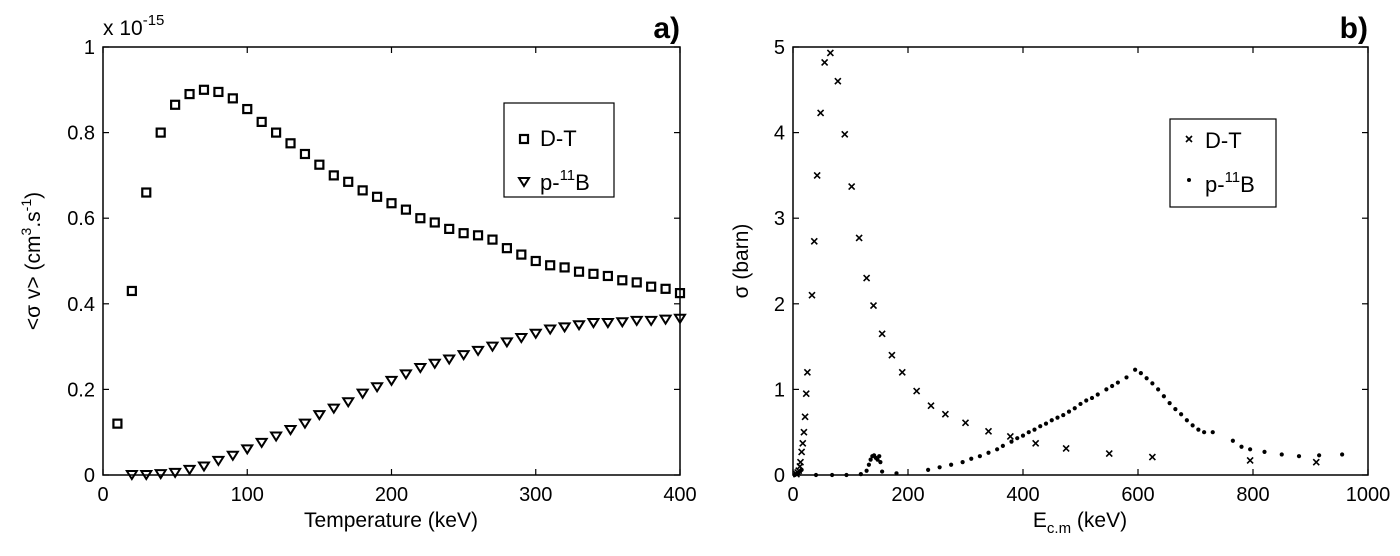  What do you see at coordinates (81, 390) in the screenshot?
I see `y-tick-label: 0.2` at bounding box center [81, 390].